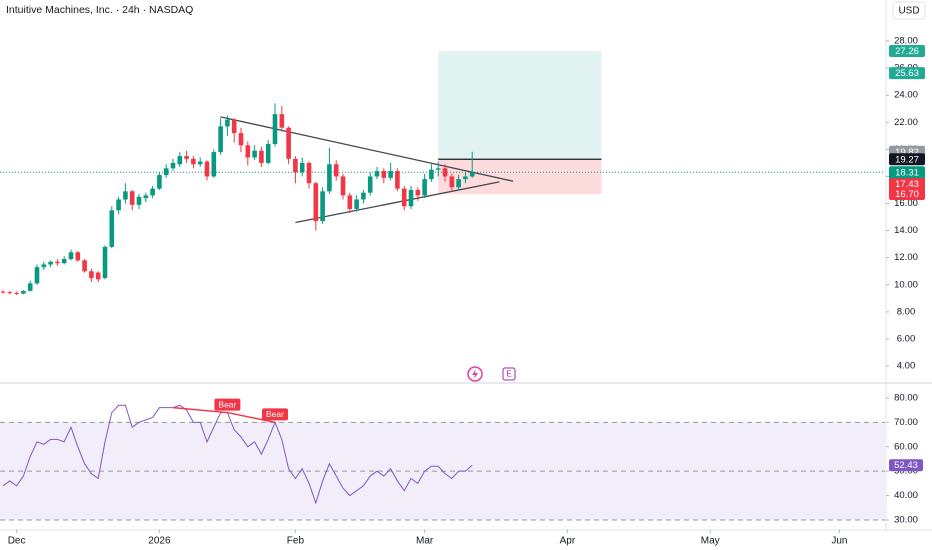 The height and width of the screenshot is (550, 932). What do you see at coordinates (710, 541) in the screenshot?
I see `x-tick-label: May` at bounding box center [710, 541].